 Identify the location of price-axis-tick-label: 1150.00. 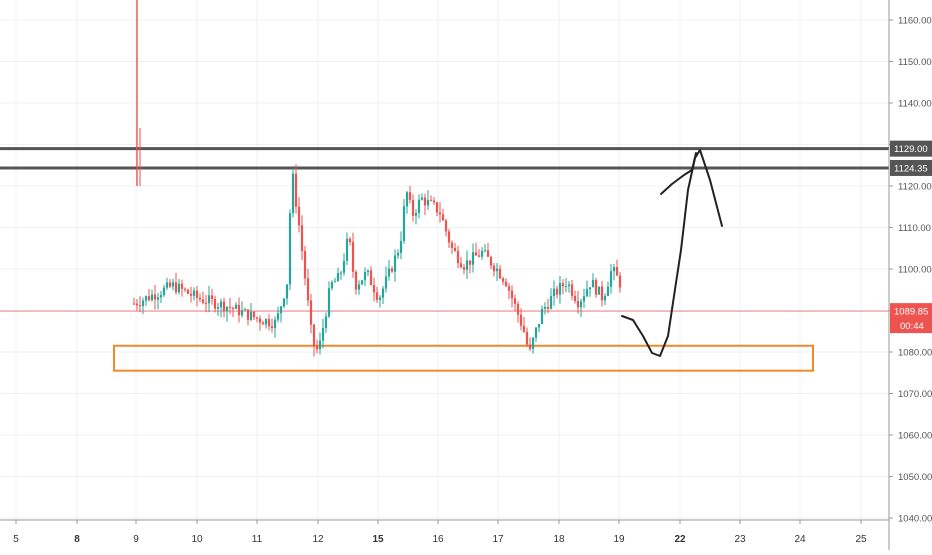
(915, 62).